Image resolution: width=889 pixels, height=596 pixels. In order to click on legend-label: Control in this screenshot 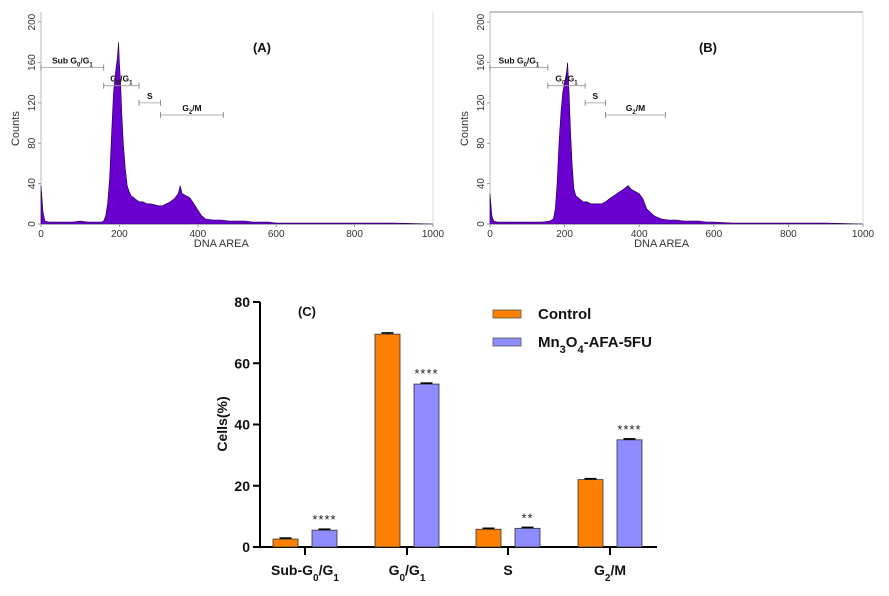, I will do `click(564, 314)`.